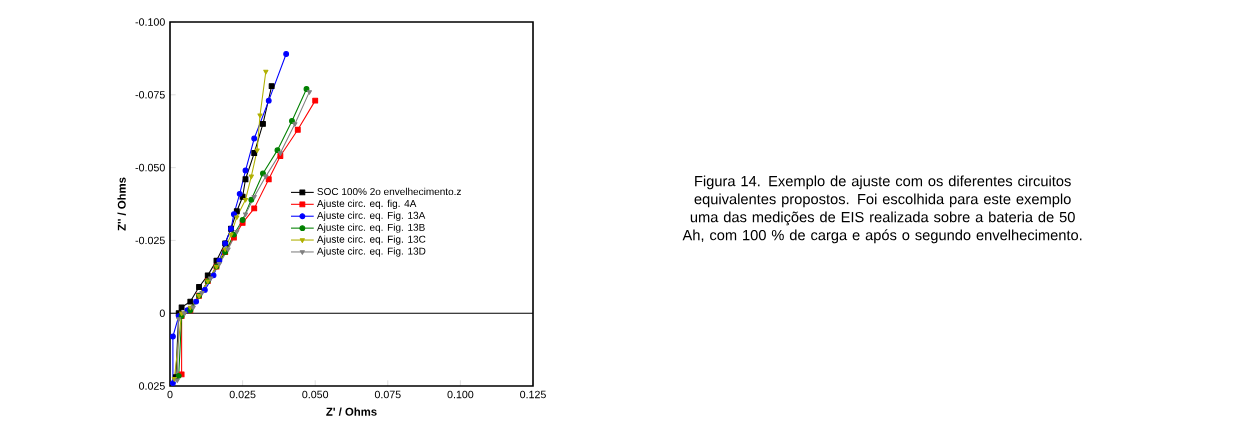  What do you see at coordinates (315, 394) in the screenshot?
I see `x-tick-label: 0.050` at bounding box center [315, 394].